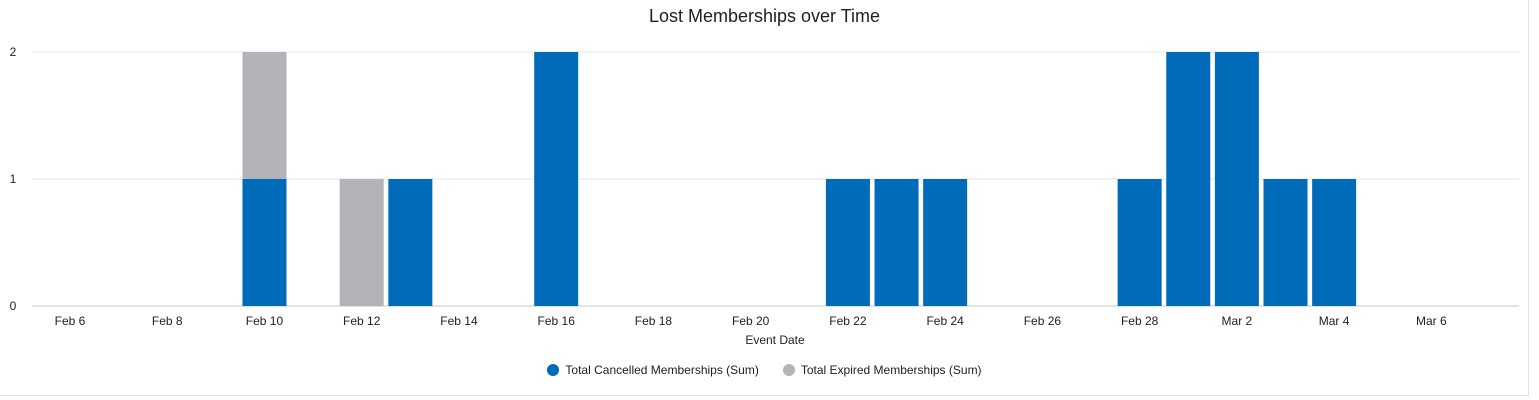 The image size is (1539, 400). What do you see at coordinates (775, 340) in the screenshot?
I see `x-axis-label: Event Date` at bounding box center [775, 340].